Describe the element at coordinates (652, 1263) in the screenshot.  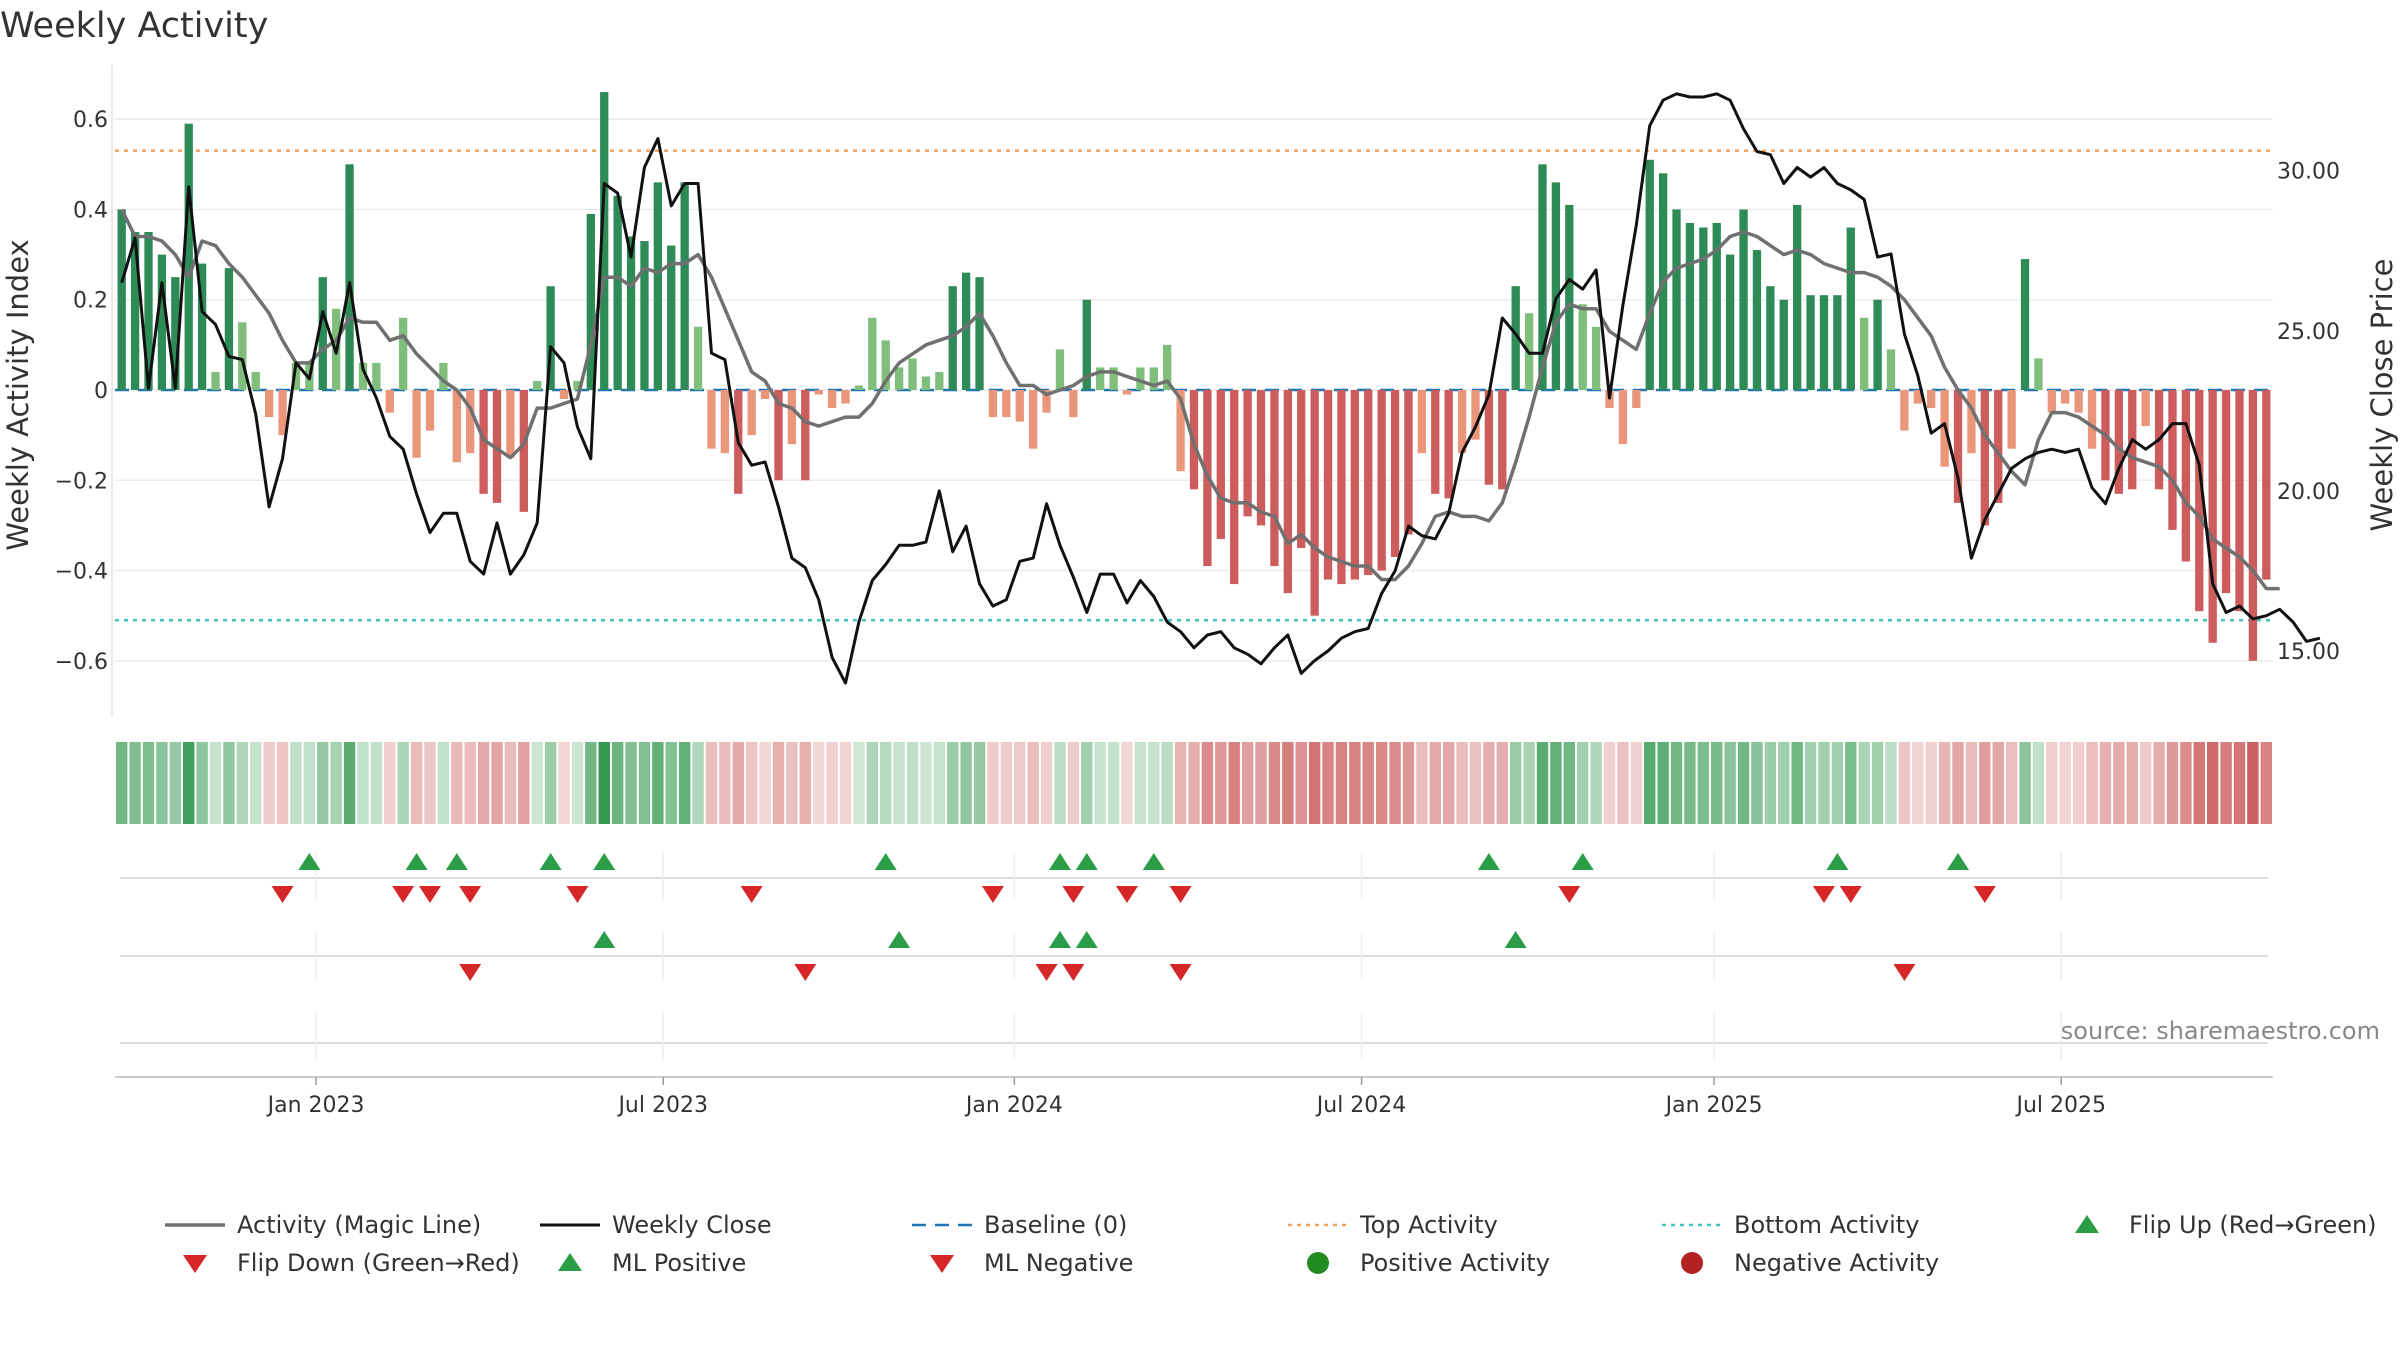
I see `legend-item: ML Positive` at that location.